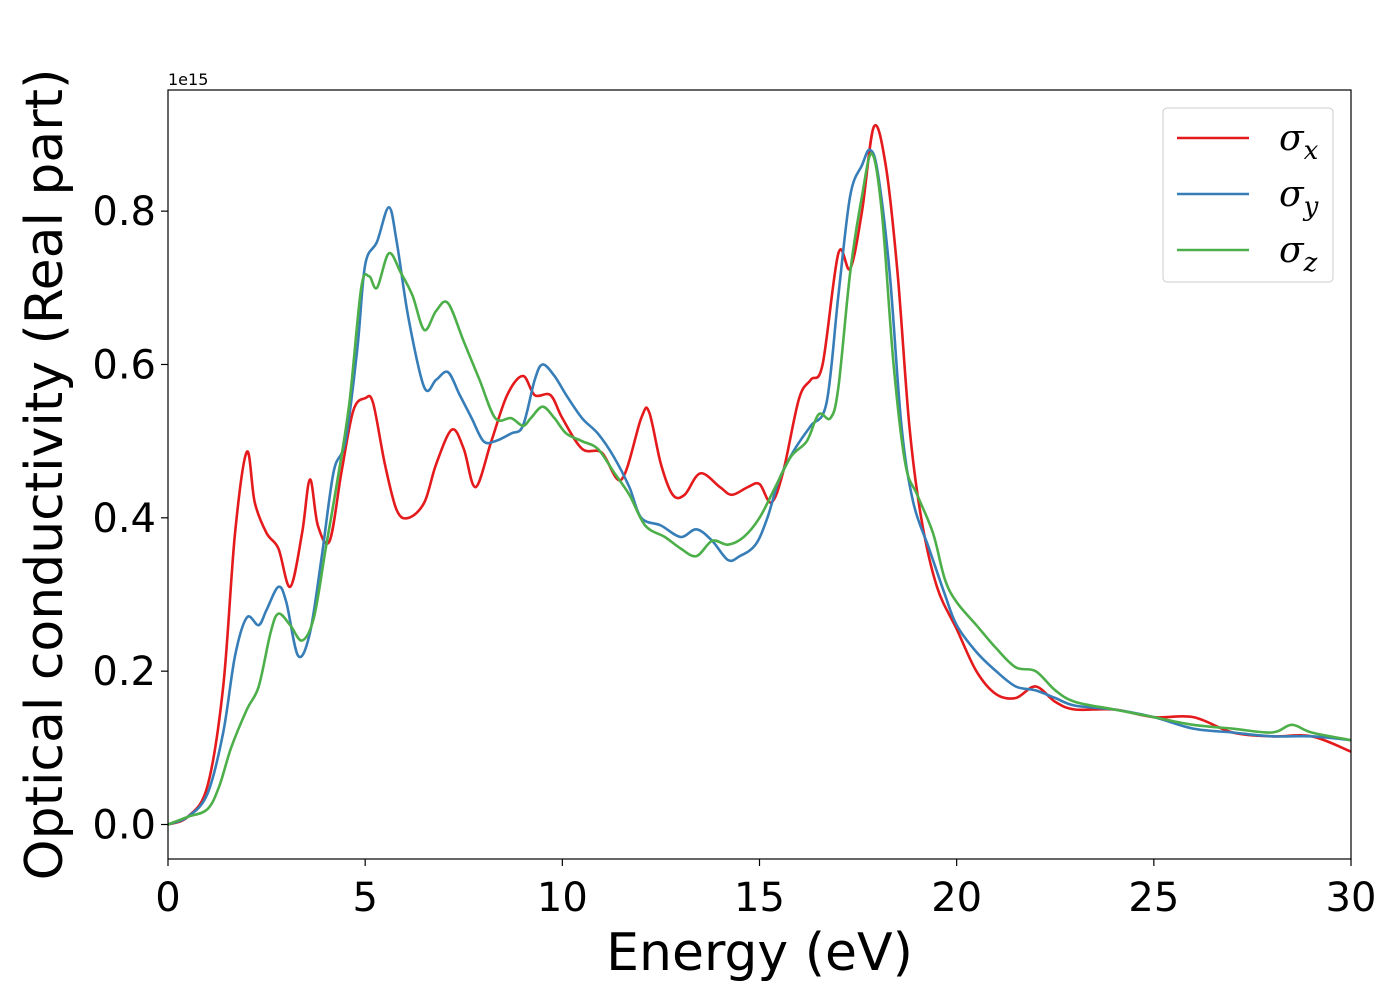 The width and height of the screenshot is (1400, 1000). What do you see at coordinates (167, 898) in the screenshot?
I see `x-tick-label: 0` at bounding box center [167, 898].